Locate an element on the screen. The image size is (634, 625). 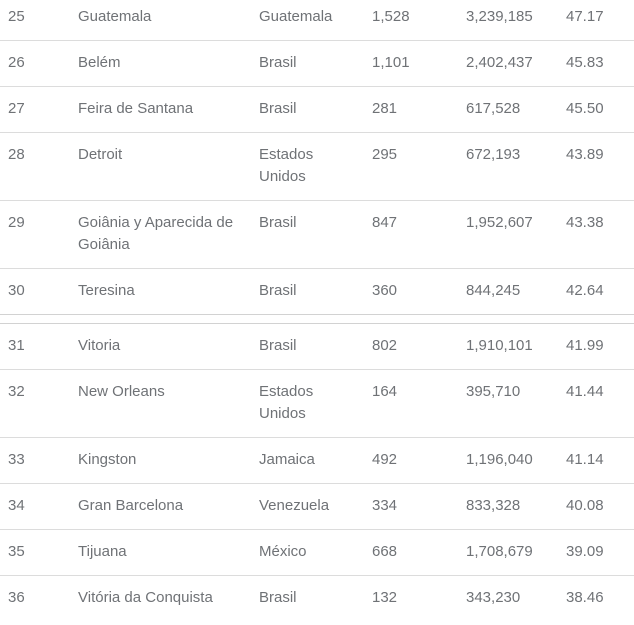
rank-cell: 30 is located at coordinates (16, 290).